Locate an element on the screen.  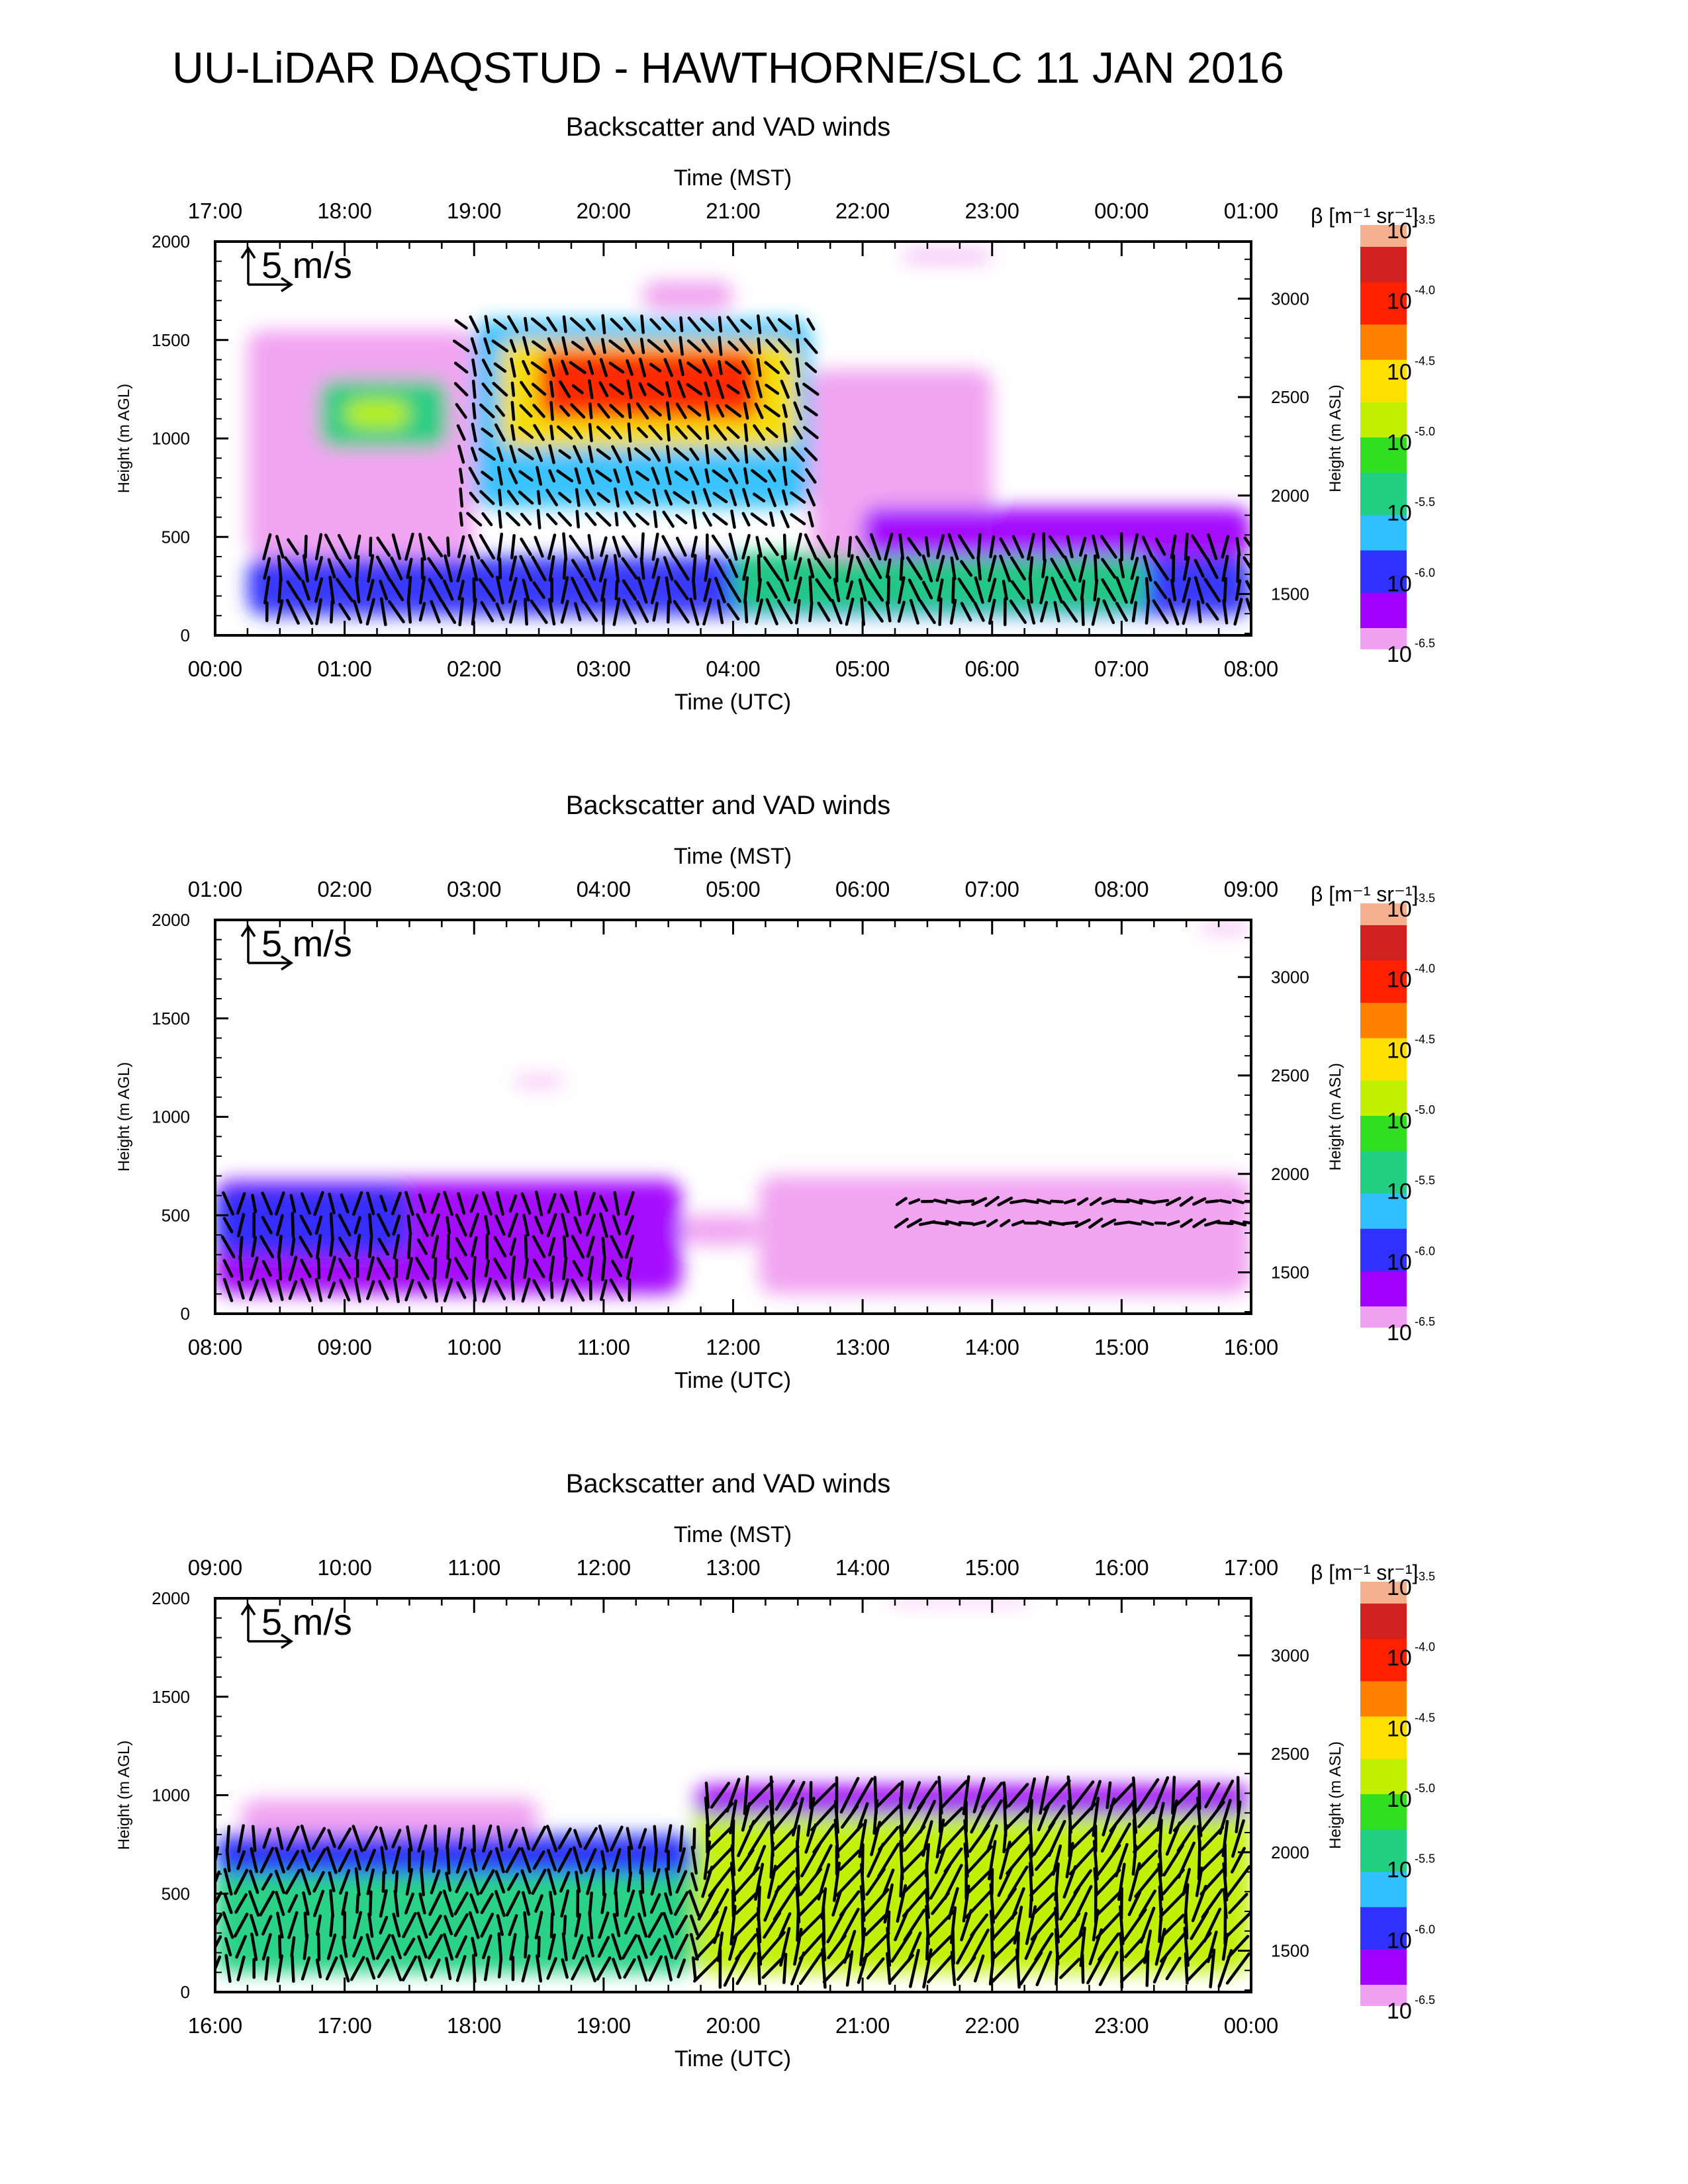
colorbar-tick-exp: -5.5 is located at coordinates (1425, 1180).